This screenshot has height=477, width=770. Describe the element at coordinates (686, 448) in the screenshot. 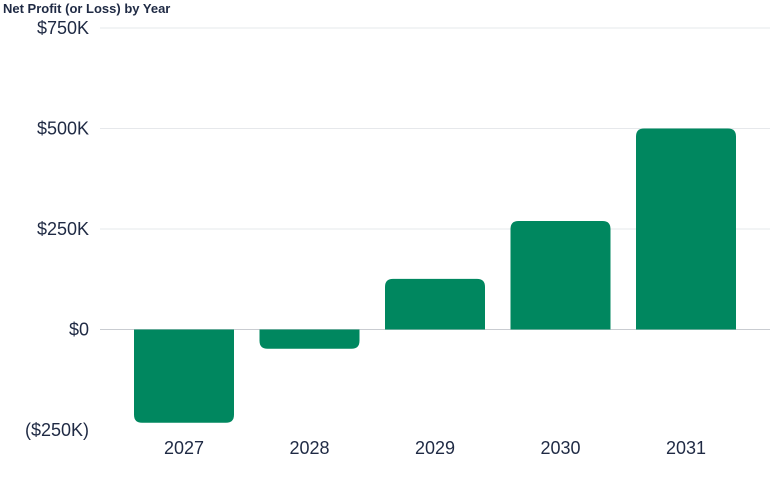

I see `x-tick-label: 2031` at that location.